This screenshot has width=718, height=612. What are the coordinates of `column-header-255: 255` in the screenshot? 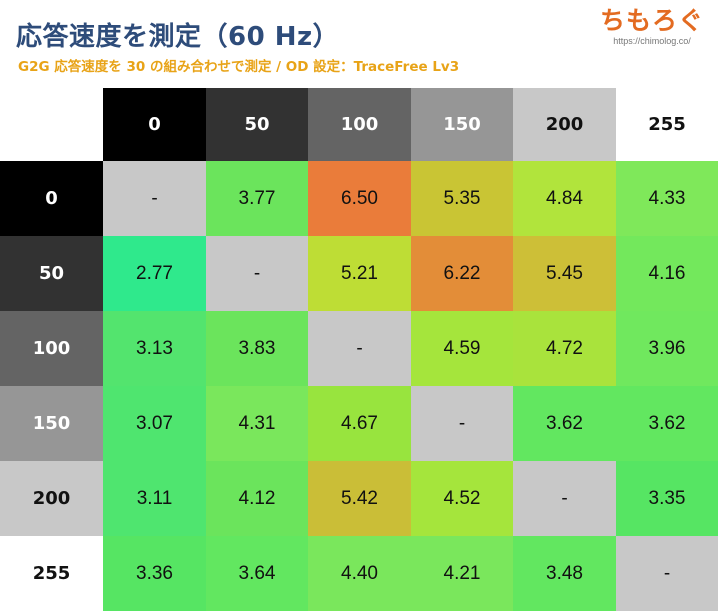 It's located at (666, 124).